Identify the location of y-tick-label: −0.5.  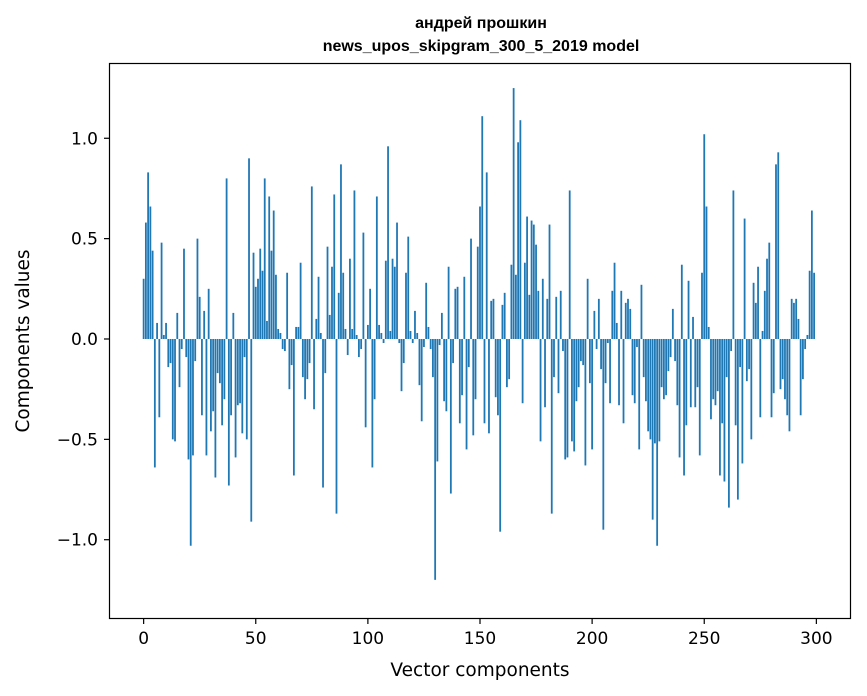
(77, 440).